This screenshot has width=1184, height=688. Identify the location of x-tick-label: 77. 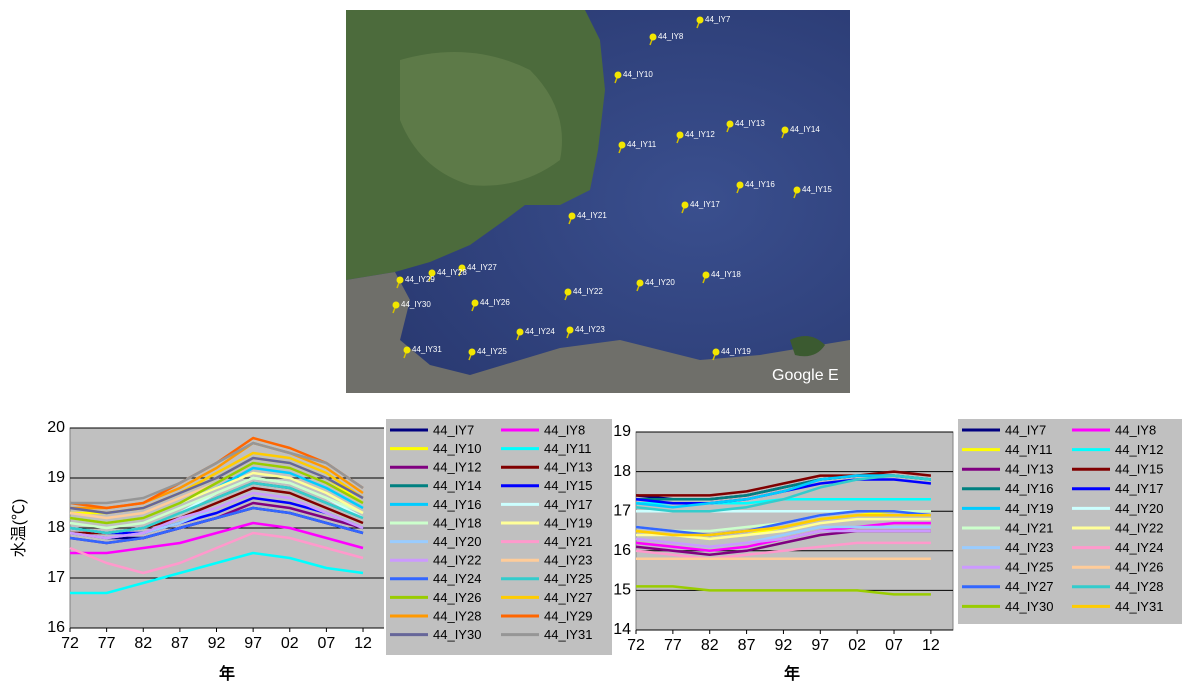
(673, 645).